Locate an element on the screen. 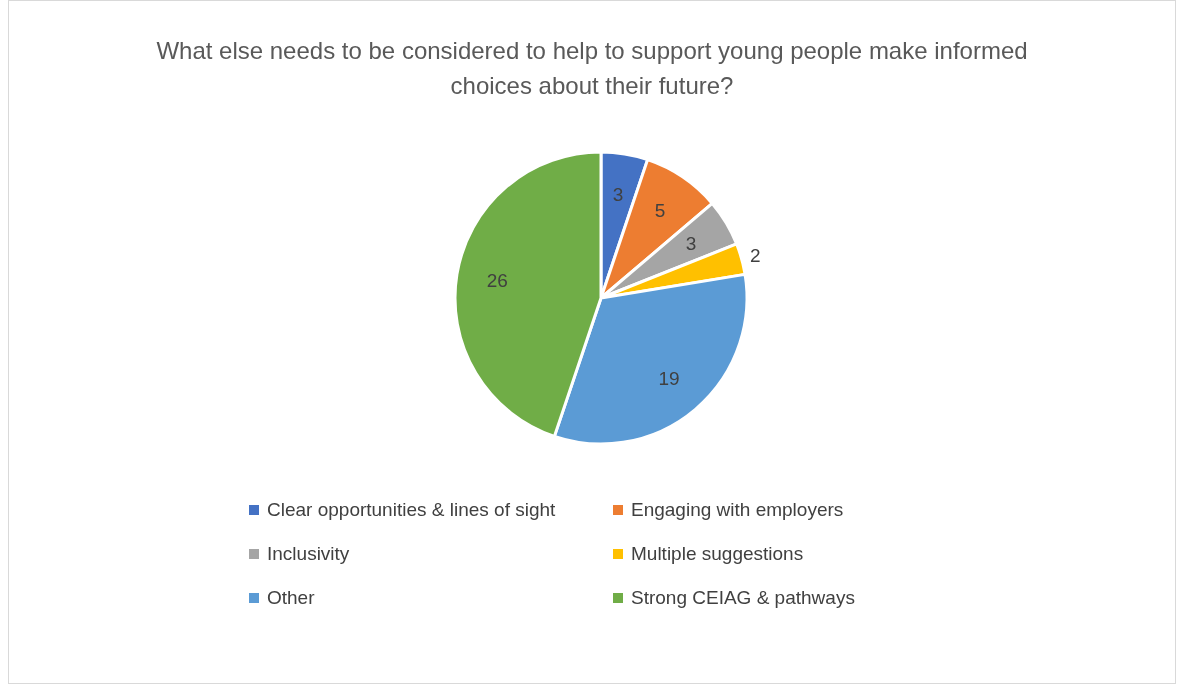 The width and height of the screenshot is (1186, 692). legend-label: Clear opportunities & lines of sight is located at coordinates (411, 510).